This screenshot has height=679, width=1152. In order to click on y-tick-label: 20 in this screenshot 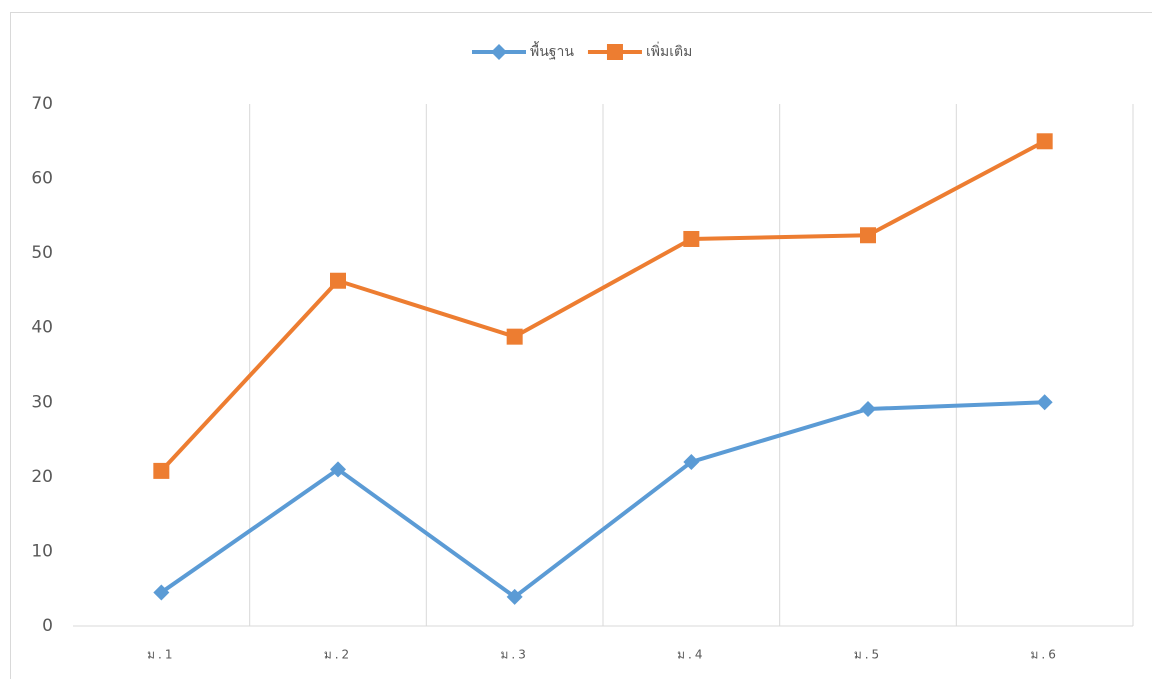, I will do `click(42, 477)`.